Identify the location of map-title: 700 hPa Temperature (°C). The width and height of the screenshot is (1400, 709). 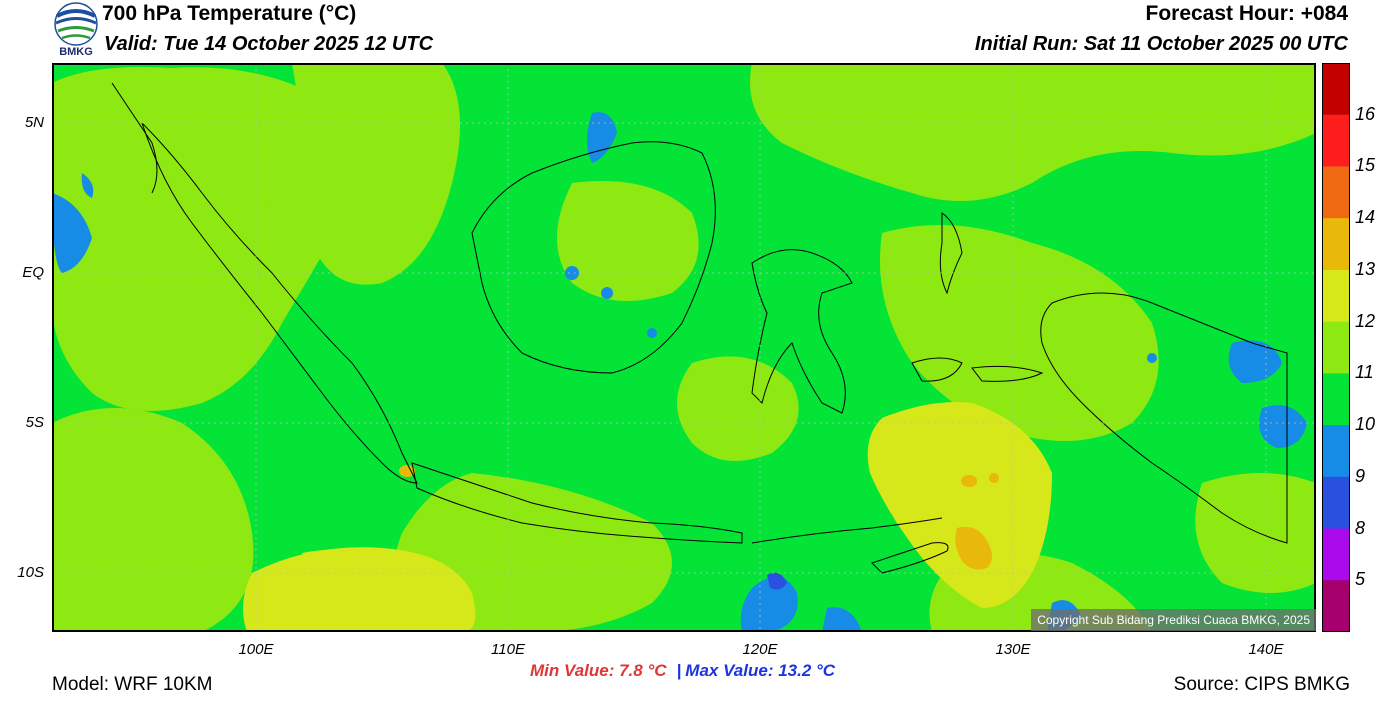
(229, 13).